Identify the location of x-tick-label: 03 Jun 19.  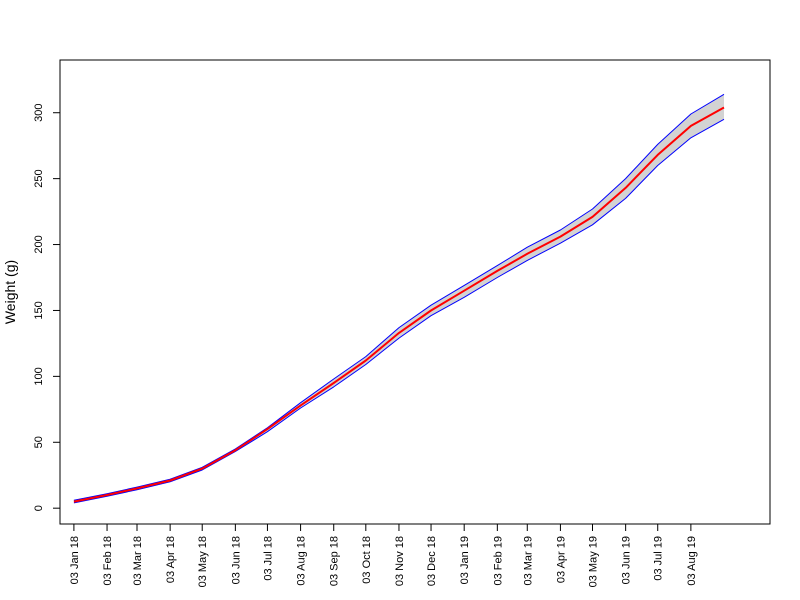
(627, 560).